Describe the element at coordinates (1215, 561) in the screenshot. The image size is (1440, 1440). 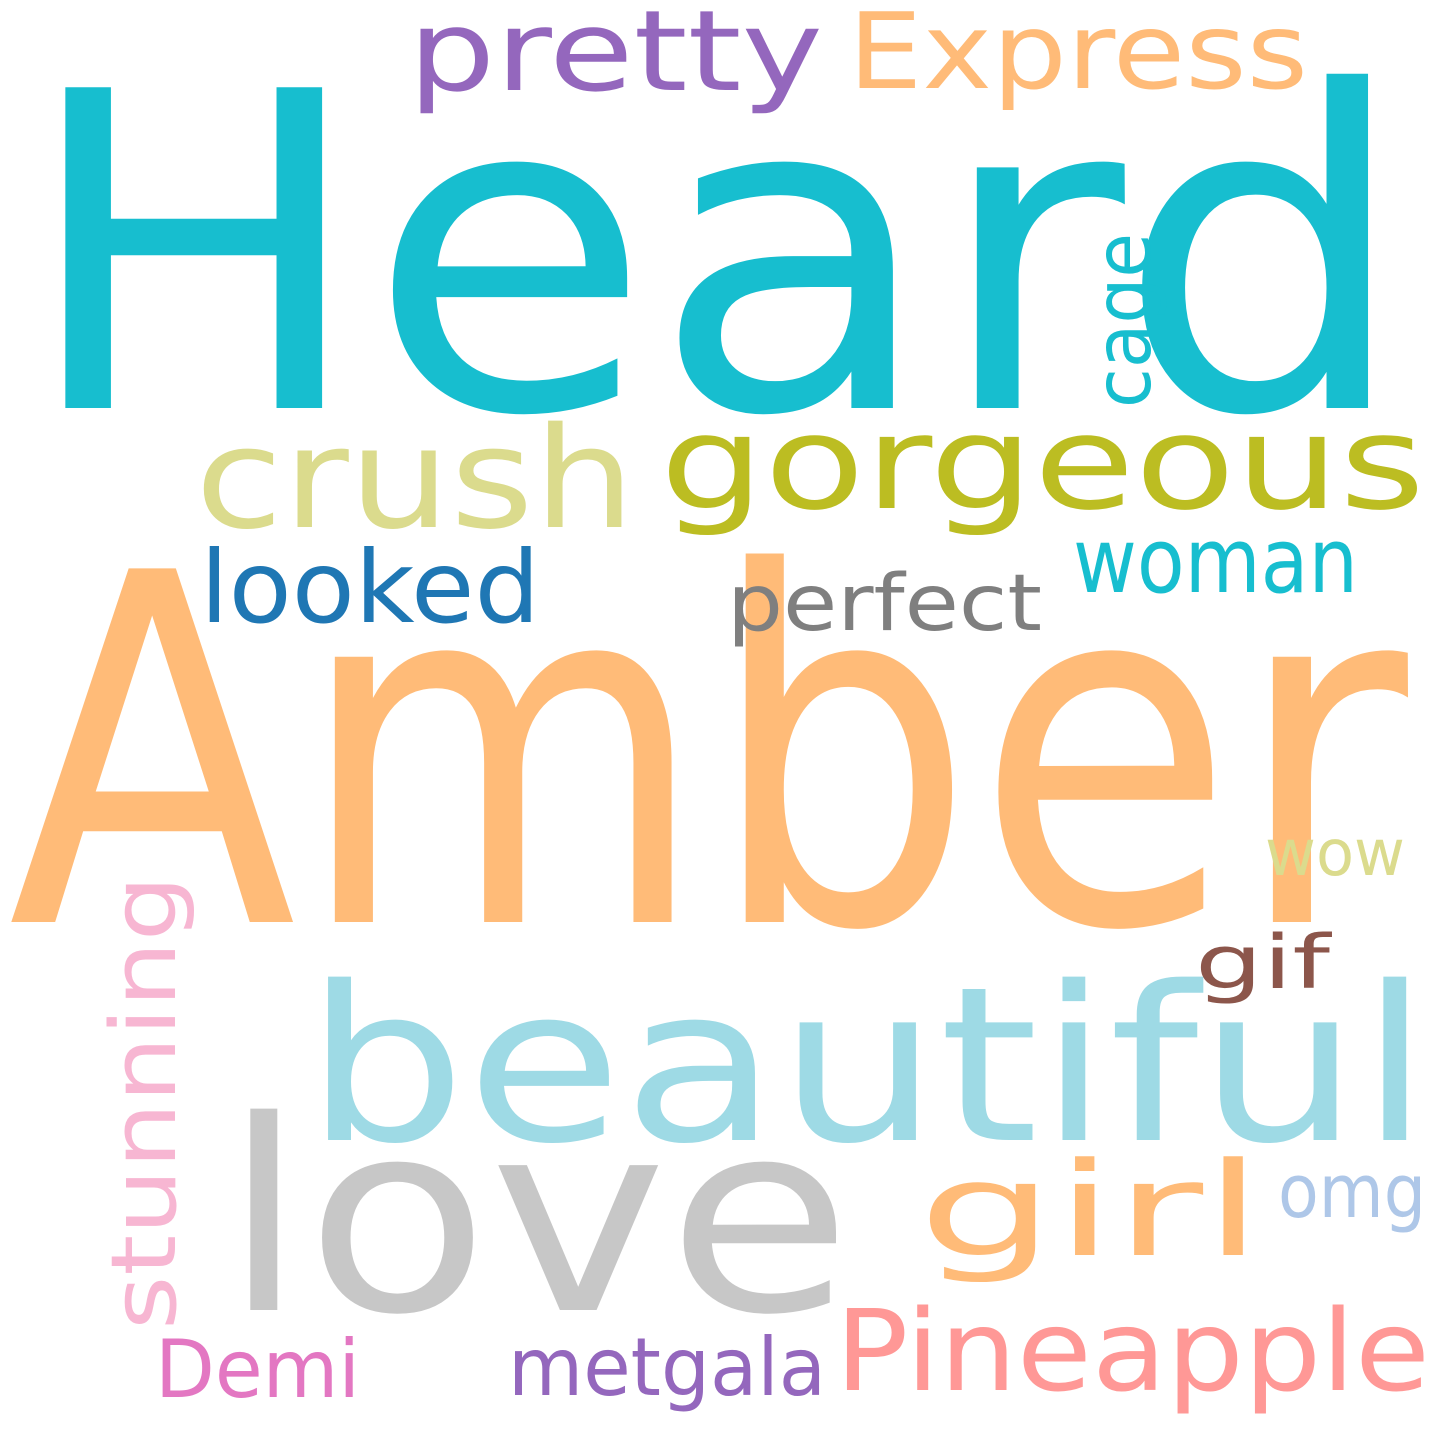
I see `word-woman: woman` at that location.